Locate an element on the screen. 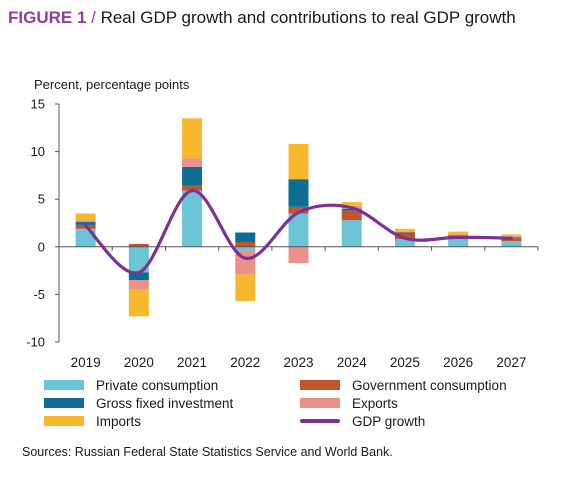 This screenshot has width=576, height=483. y-tick-label: -10 is located at coordinates (35, 342).